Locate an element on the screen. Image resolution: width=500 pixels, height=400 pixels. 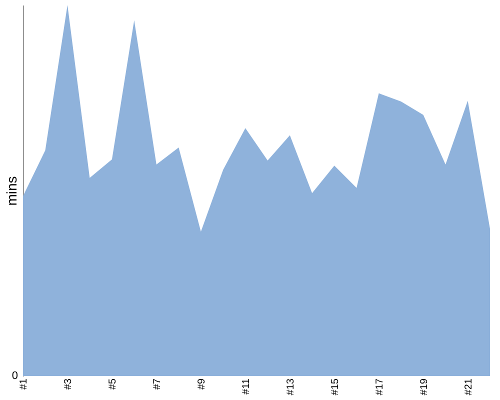
x-tick-label: #13 is located at coordinates (290, 387).